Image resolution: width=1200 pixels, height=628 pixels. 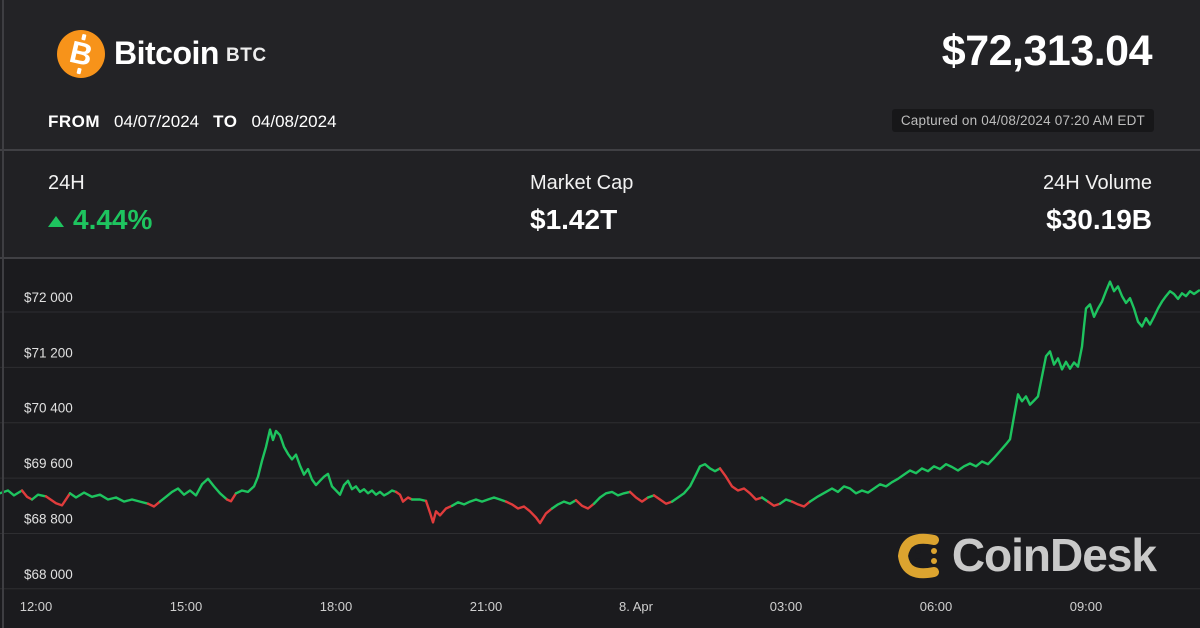 I want to click on volume-label: 24H Volume, so click(x=1097, y=183).